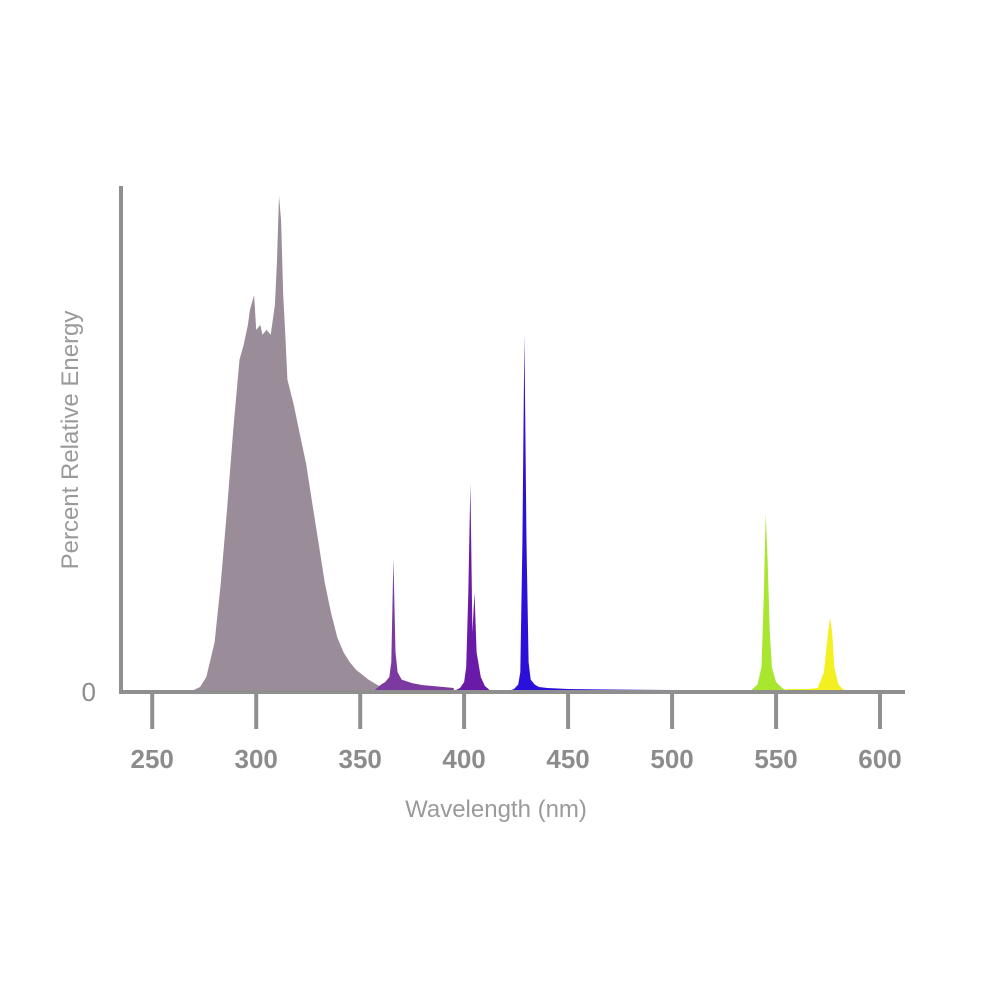 Image resolution: width=1000 pixels, height=1005 pixels. I want to click on ticks-layer: 250 300 350 400 450 500 550 600 0, so click(492, 725).